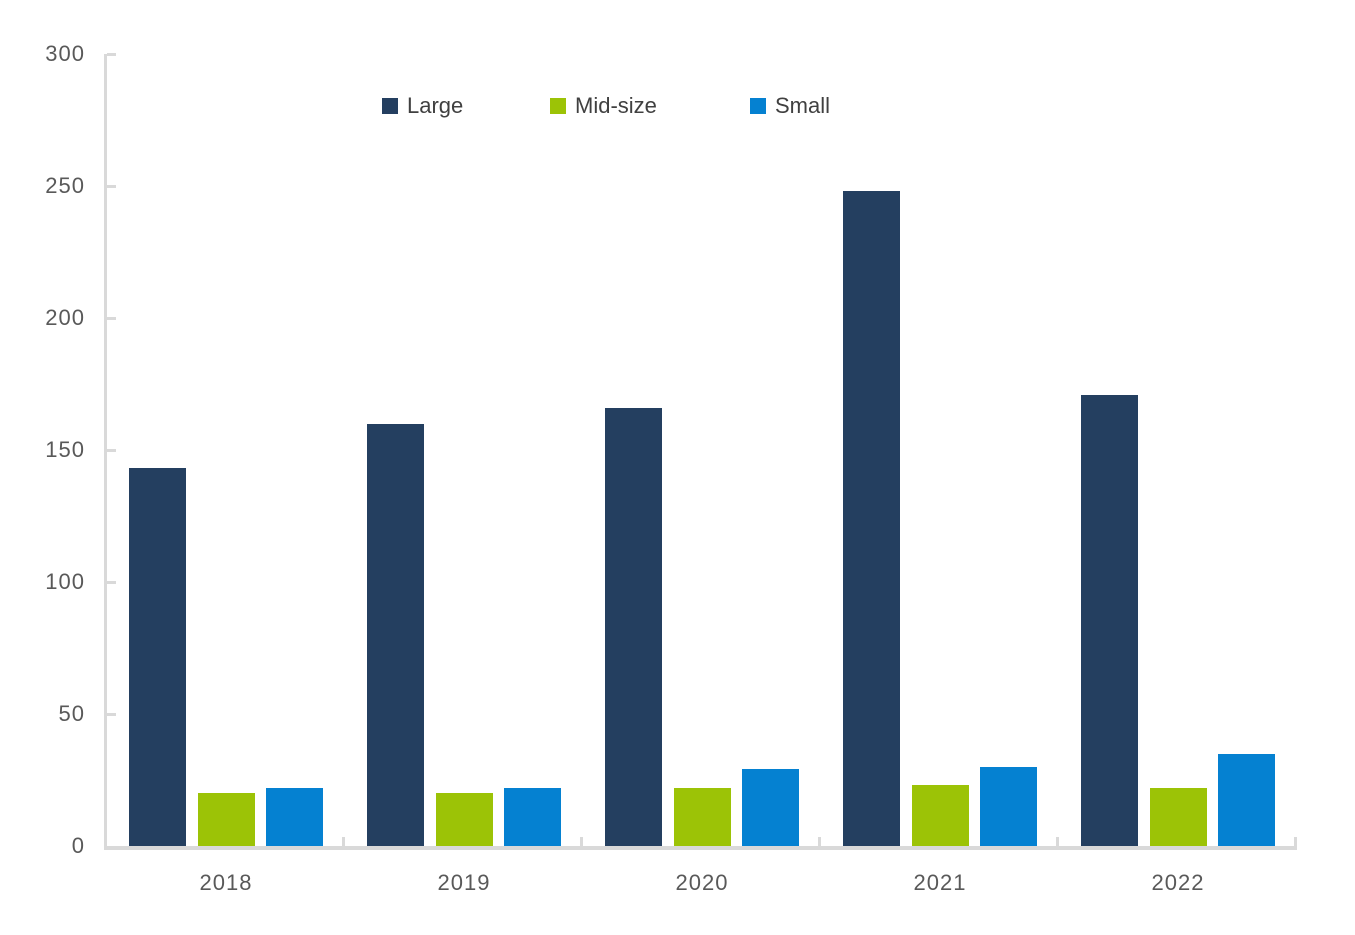 Image resolution: width=1355 pixels, height=935 pixels. What do you see at coordinates (464, 882) in the screenshot?
I see `x-axis-category-label: 2019` at bounding box center [464, 882].